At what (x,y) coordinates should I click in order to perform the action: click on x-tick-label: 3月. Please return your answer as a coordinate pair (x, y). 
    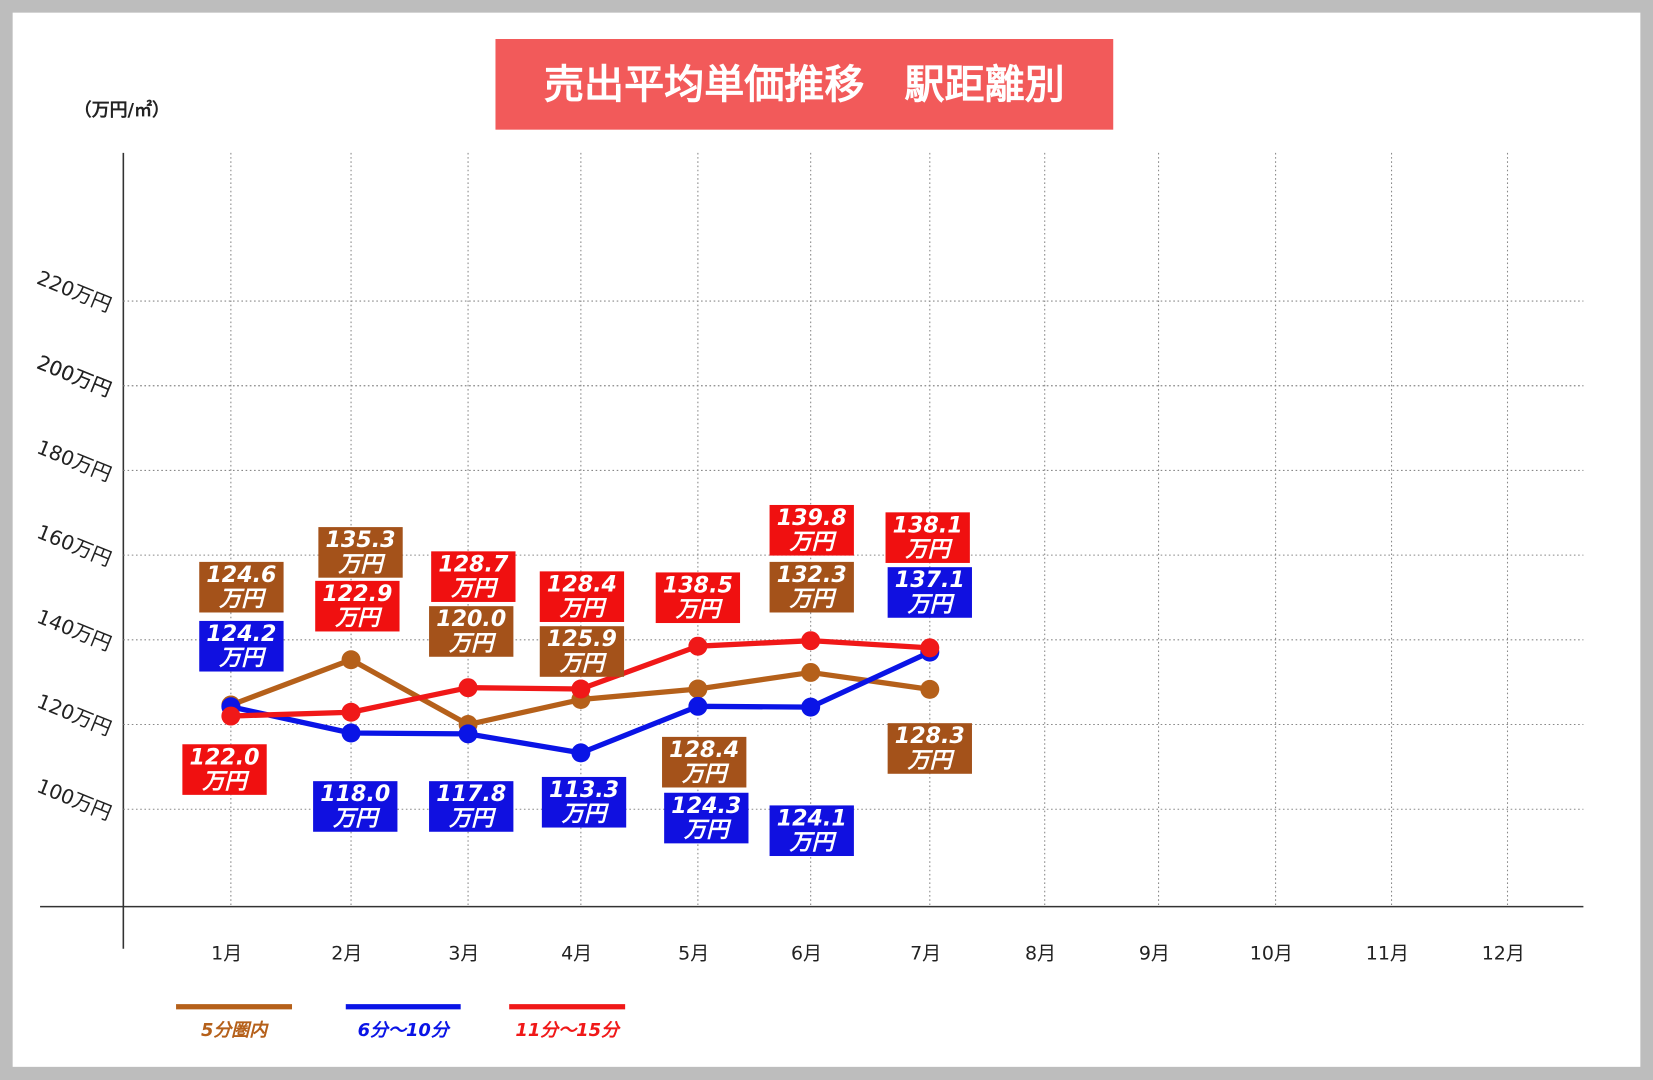
    Looking at the image, I should click on (463, 954).